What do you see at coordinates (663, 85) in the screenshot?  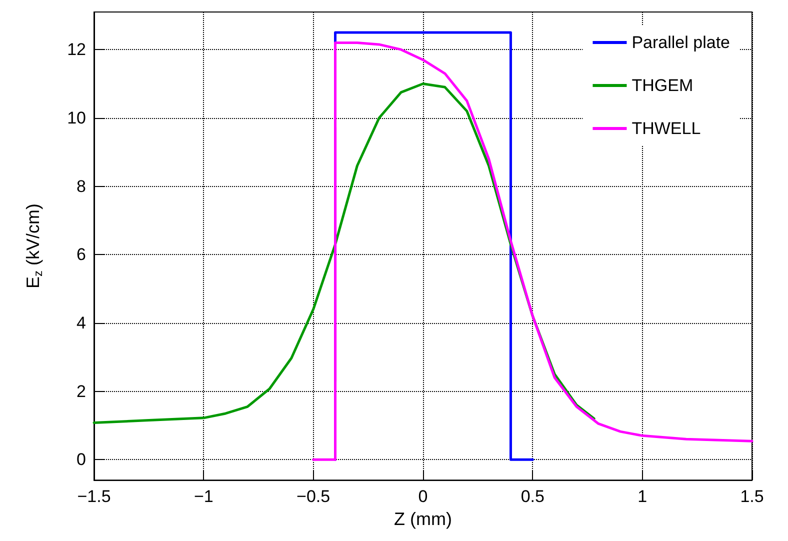 I see `legend-label: THGEM` at bounding box center [663, 85].